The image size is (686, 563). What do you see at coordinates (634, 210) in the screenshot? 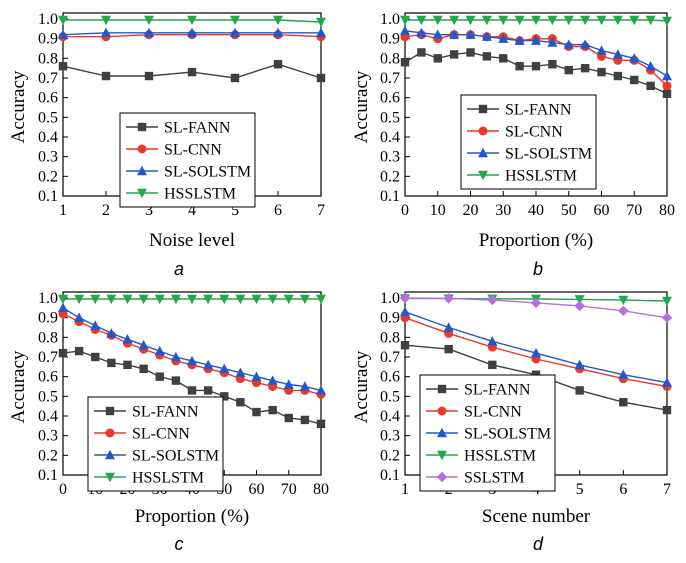
I see `x-tick-label: 70` at bounding box center [634, 210].